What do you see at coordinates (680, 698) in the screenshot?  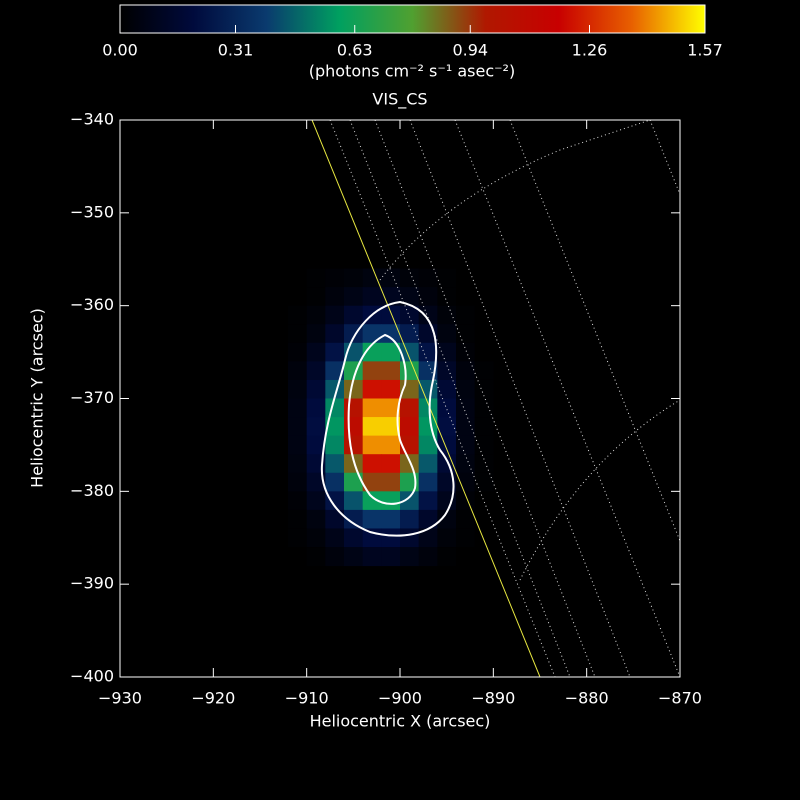 I see `x-tick-label: −870` at bounding box center [680, 698].